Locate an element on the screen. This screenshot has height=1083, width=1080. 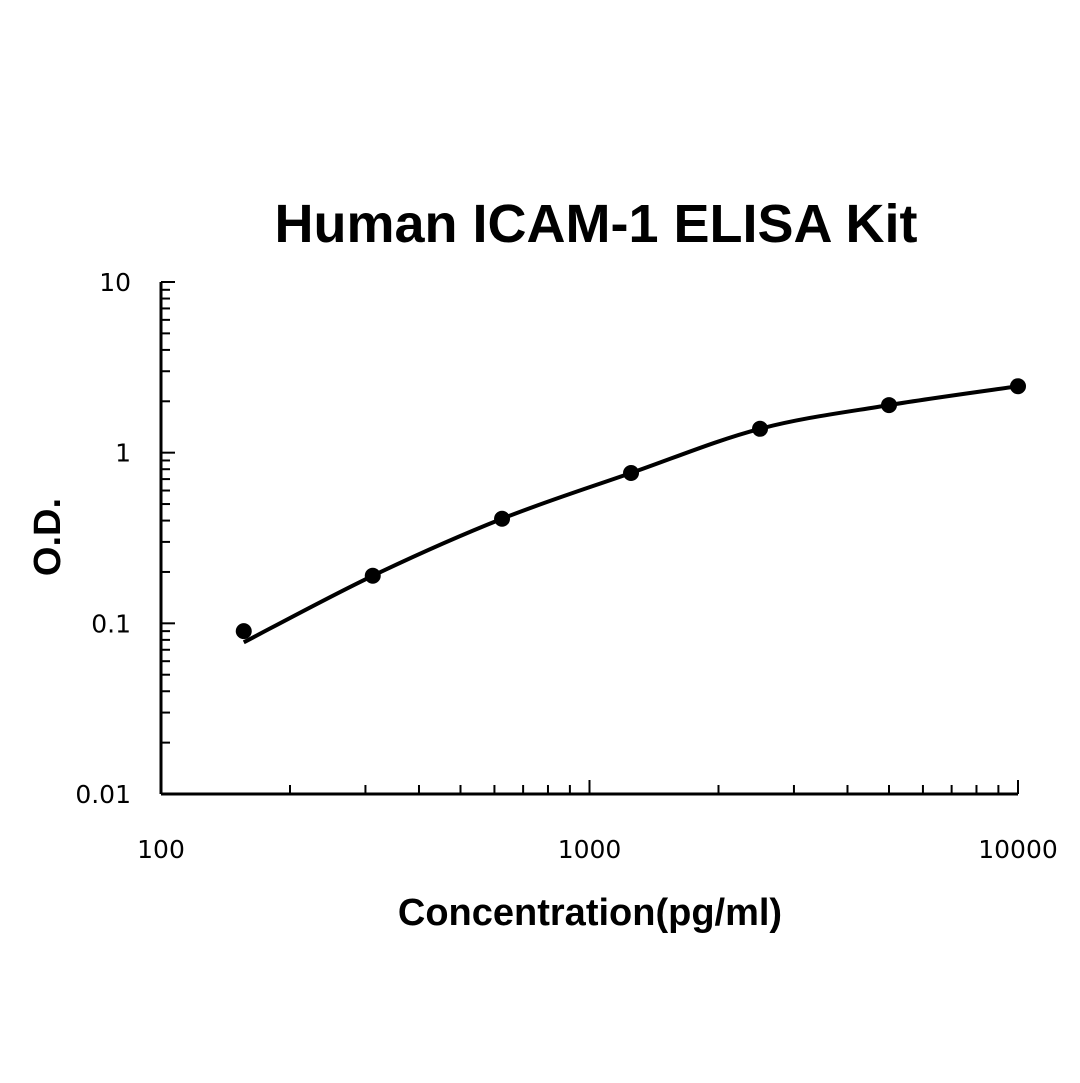
chart-title: Human ICAM-1 ELISA Kit is located at coordinates (595, 224).